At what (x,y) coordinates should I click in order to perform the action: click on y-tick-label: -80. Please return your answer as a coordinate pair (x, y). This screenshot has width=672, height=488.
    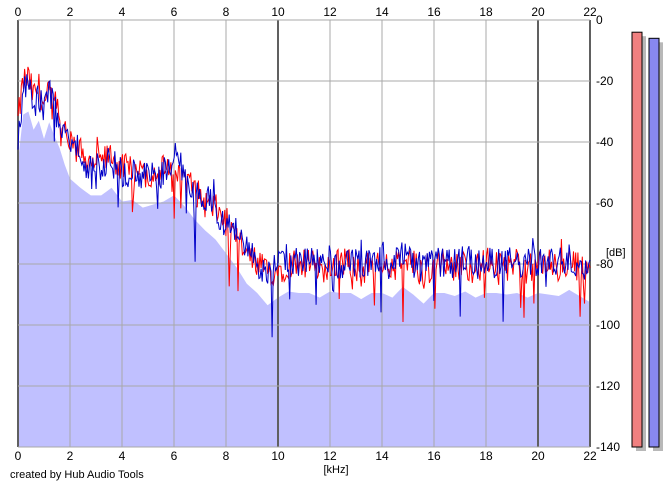
    Looking at the image, I should click on (605, 264).